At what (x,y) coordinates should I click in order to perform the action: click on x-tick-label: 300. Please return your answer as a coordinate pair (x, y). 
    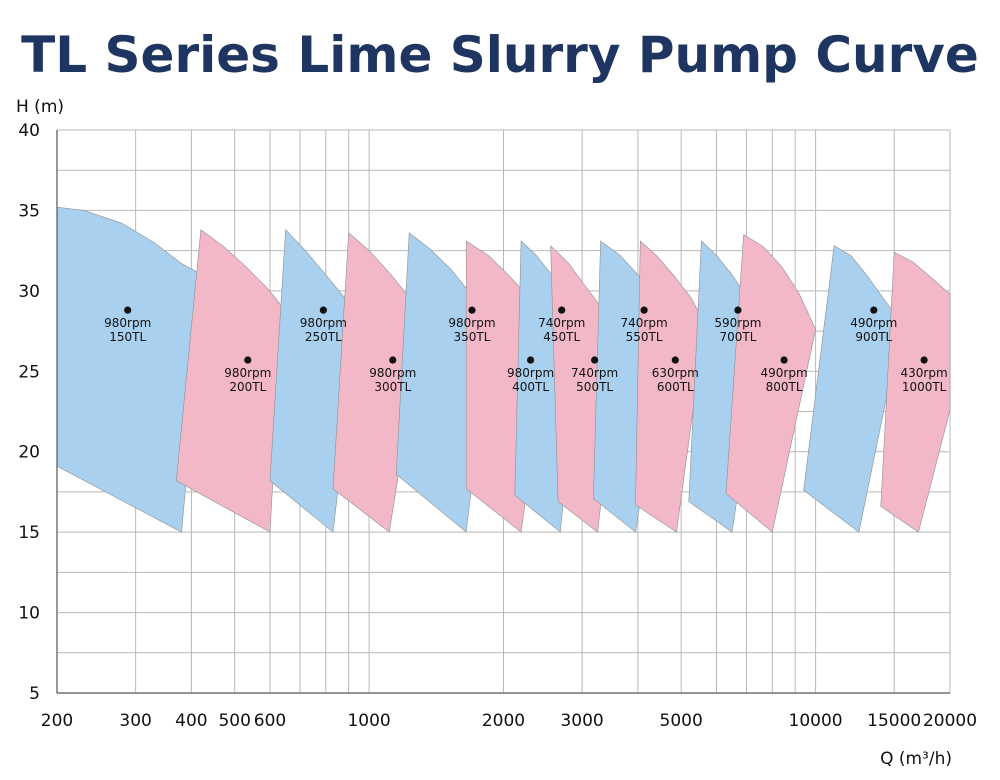
    Looking at the image, I should click on (135, 721).